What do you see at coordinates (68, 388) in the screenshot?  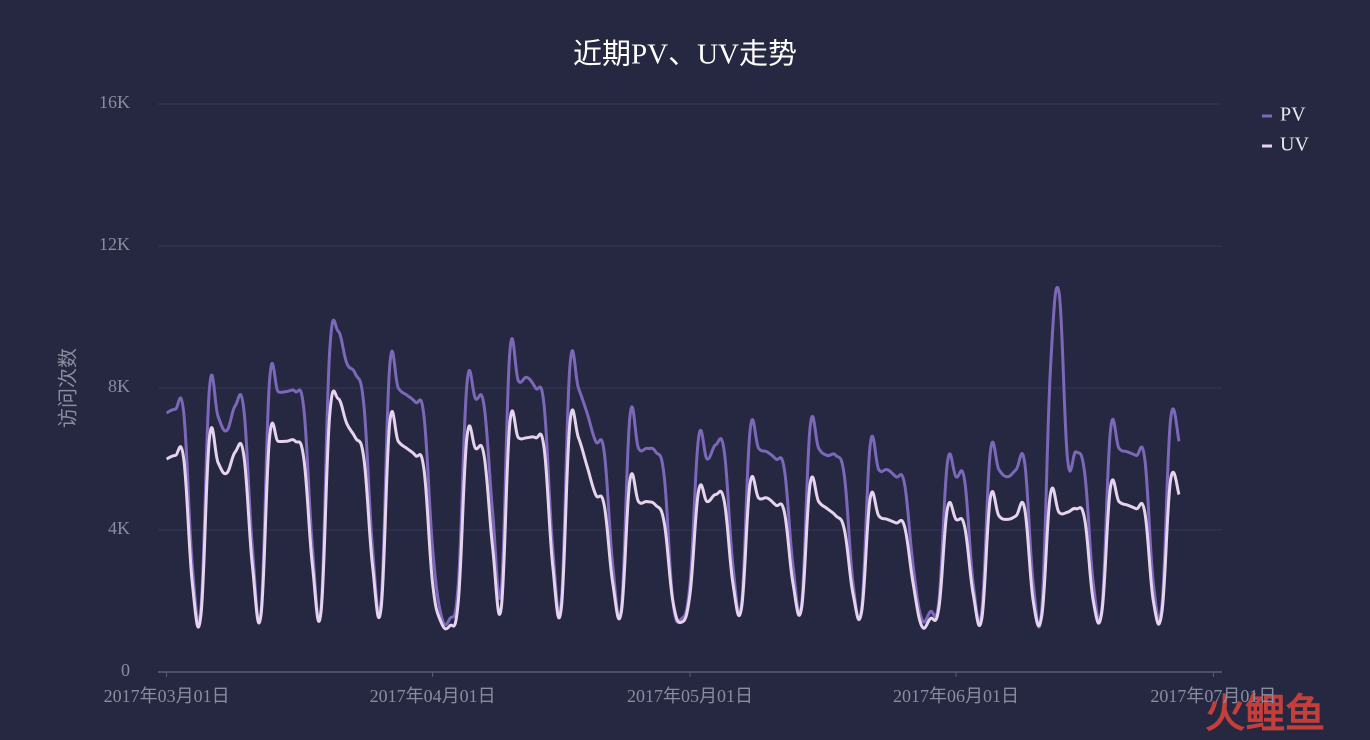 I see `y-axis-label: 访问次数` at bounding box center [68, 388].